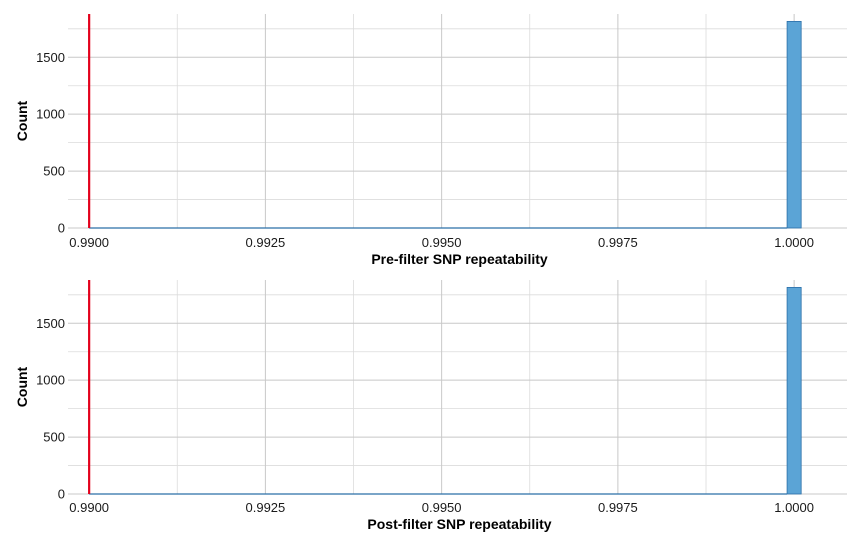  I want to click on panel-1-y-tick-label: 0, so click(61, 228).